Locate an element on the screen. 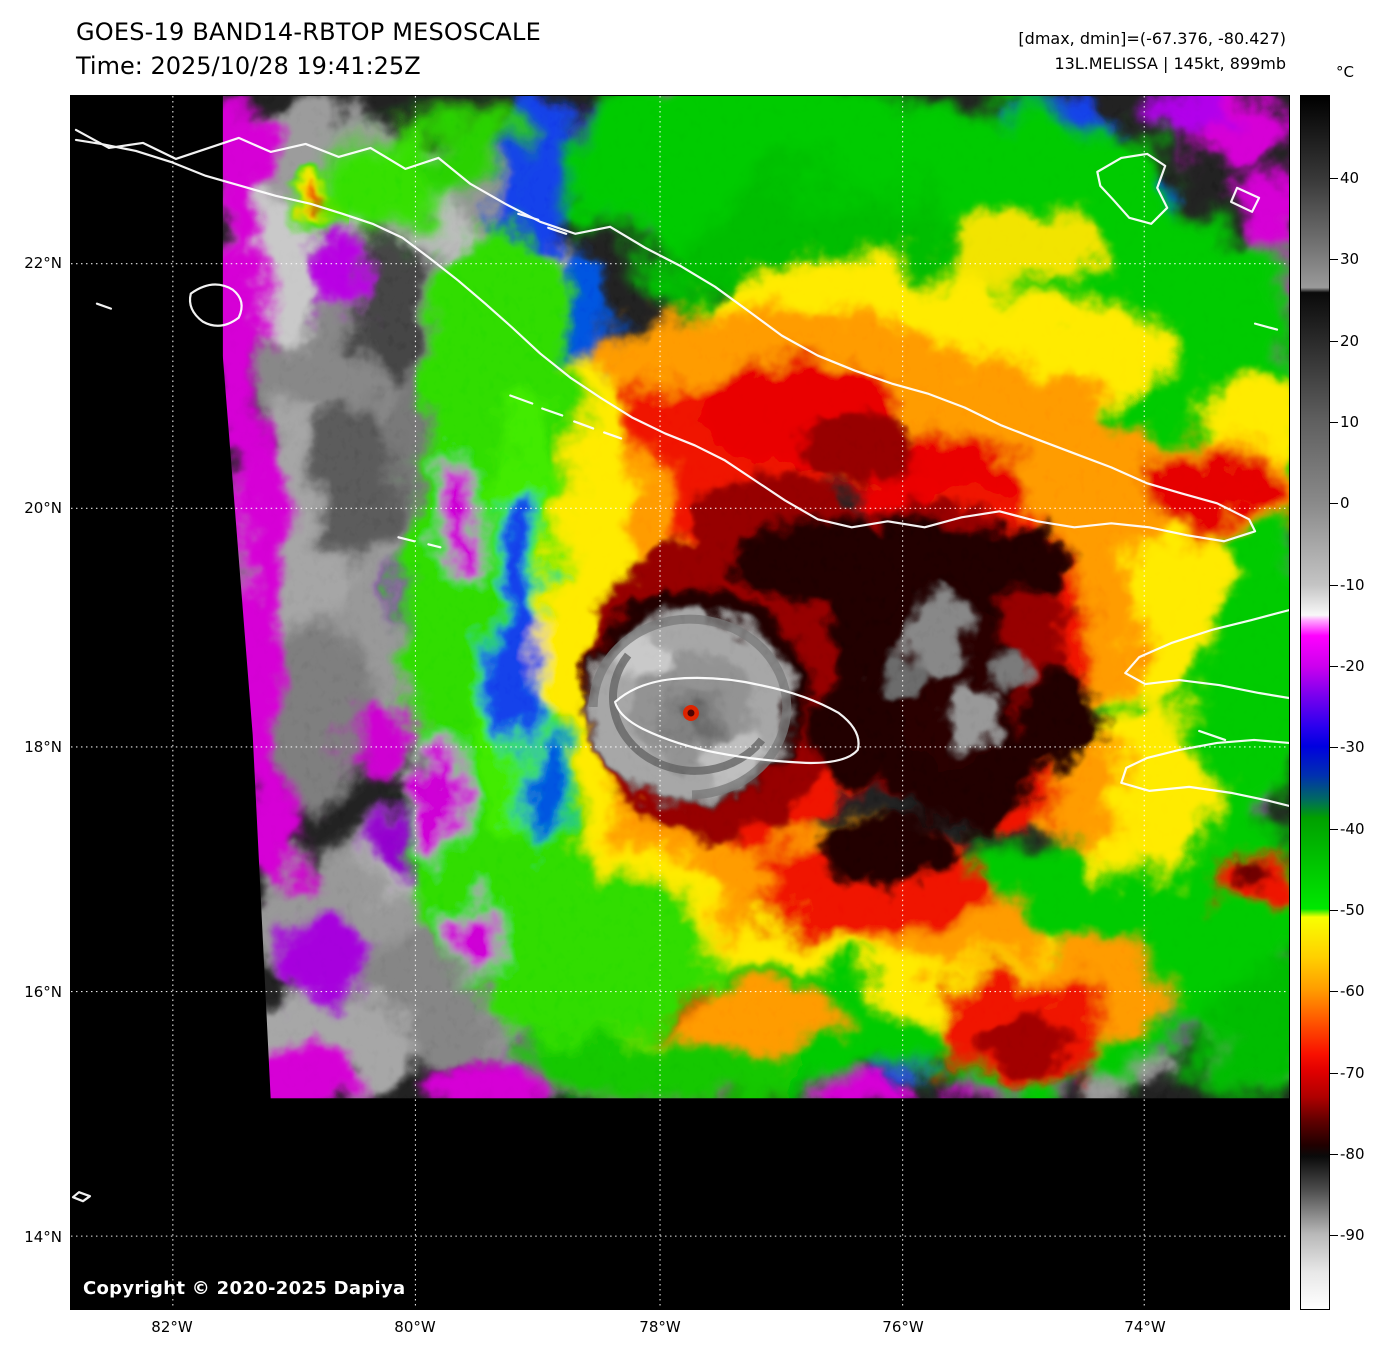 The width and height of the screenshot is (1390, 1359). cuban-keys is located at coordinates (566, 326).